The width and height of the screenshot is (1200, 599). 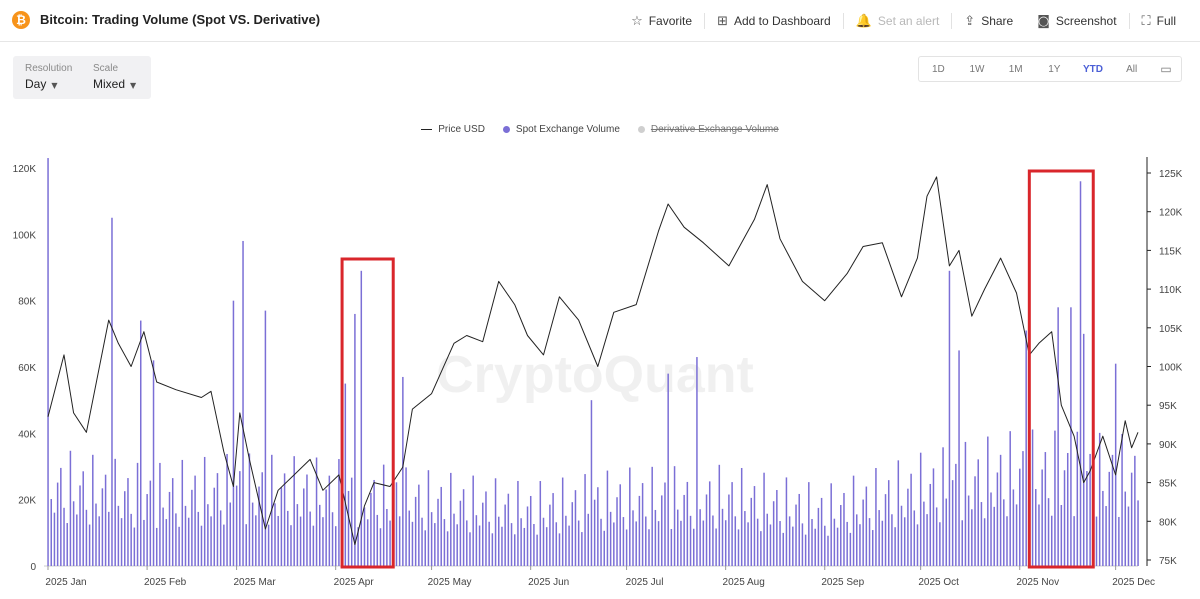 I want to click on share-button: ⇪ Share, so click(x=988, y=21).